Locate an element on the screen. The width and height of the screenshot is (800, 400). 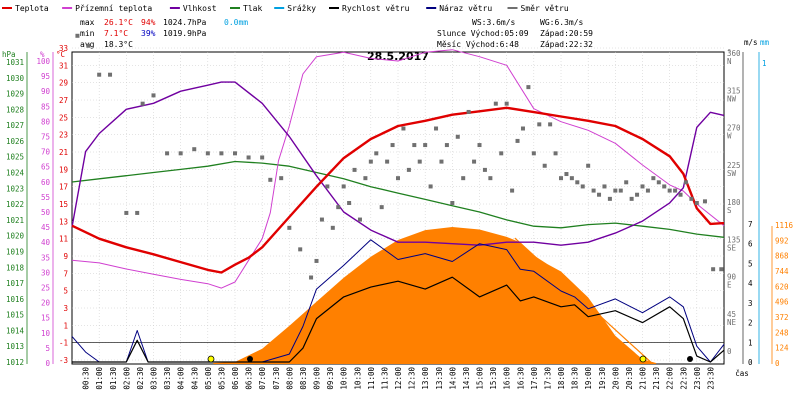
c-tick: 19 is located at coordinates (63, 169).